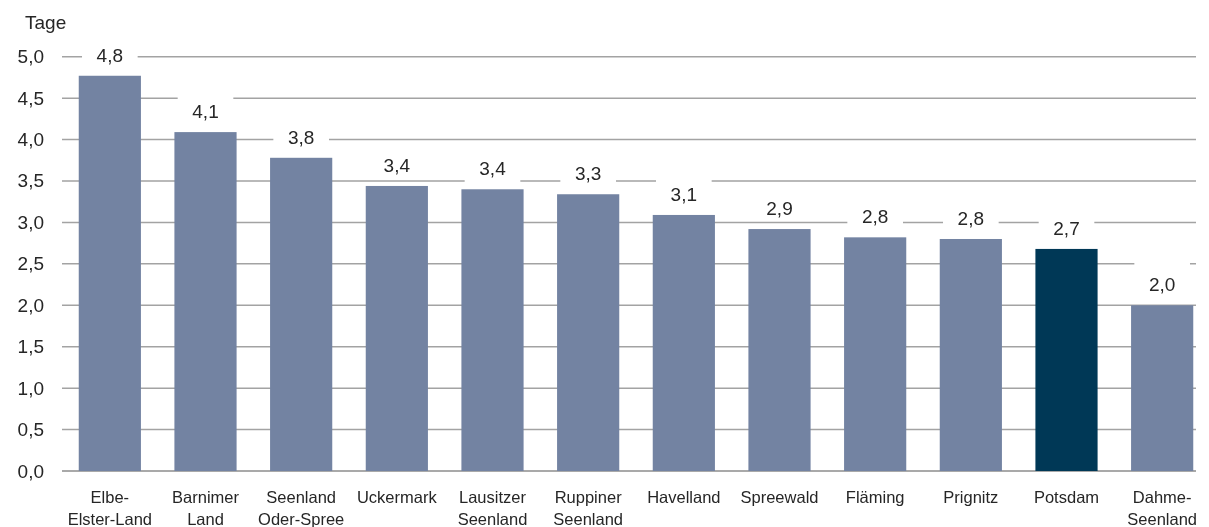 This screenshot has width=1209, height=527. I want to click on y-tick-label: 2,0, so click(30, 305).